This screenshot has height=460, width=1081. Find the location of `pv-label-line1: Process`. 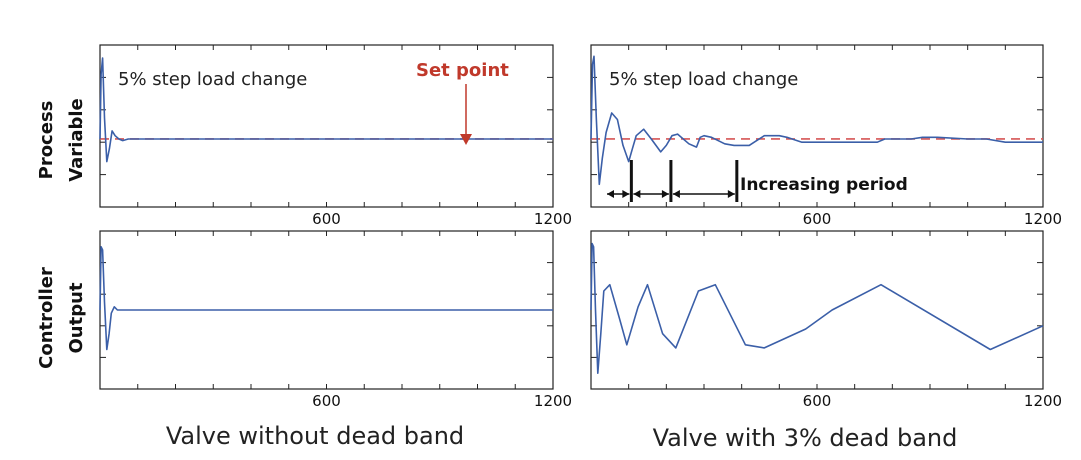

pv-label-line1: Process is located at coordinates (46, 140).